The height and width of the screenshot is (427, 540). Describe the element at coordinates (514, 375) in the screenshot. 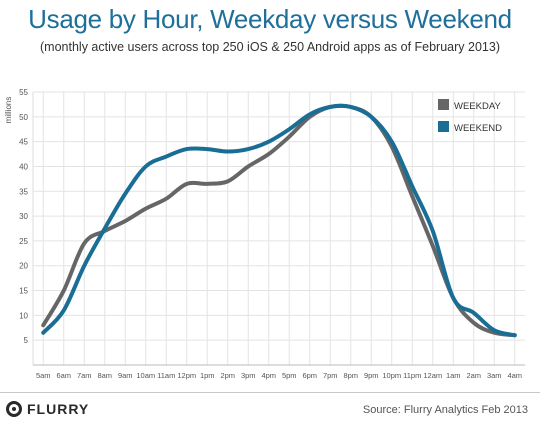

I see `x-tick-label: 4am` at that location.